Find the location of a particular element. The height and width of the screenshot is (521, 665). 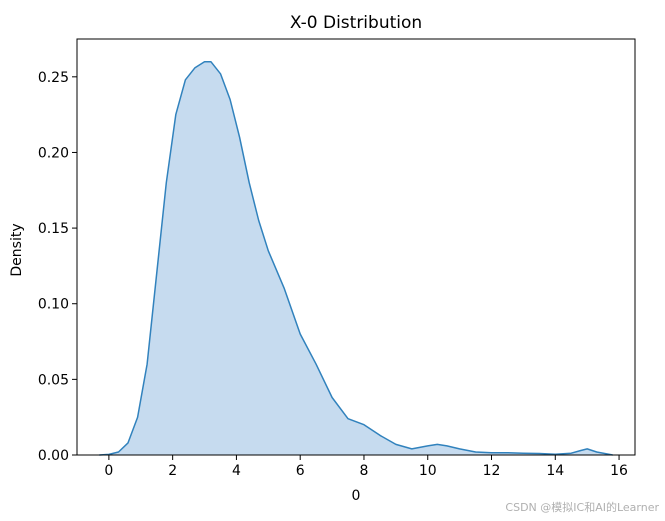

x-tick-label: 12 is located at coordinates (492, 471).